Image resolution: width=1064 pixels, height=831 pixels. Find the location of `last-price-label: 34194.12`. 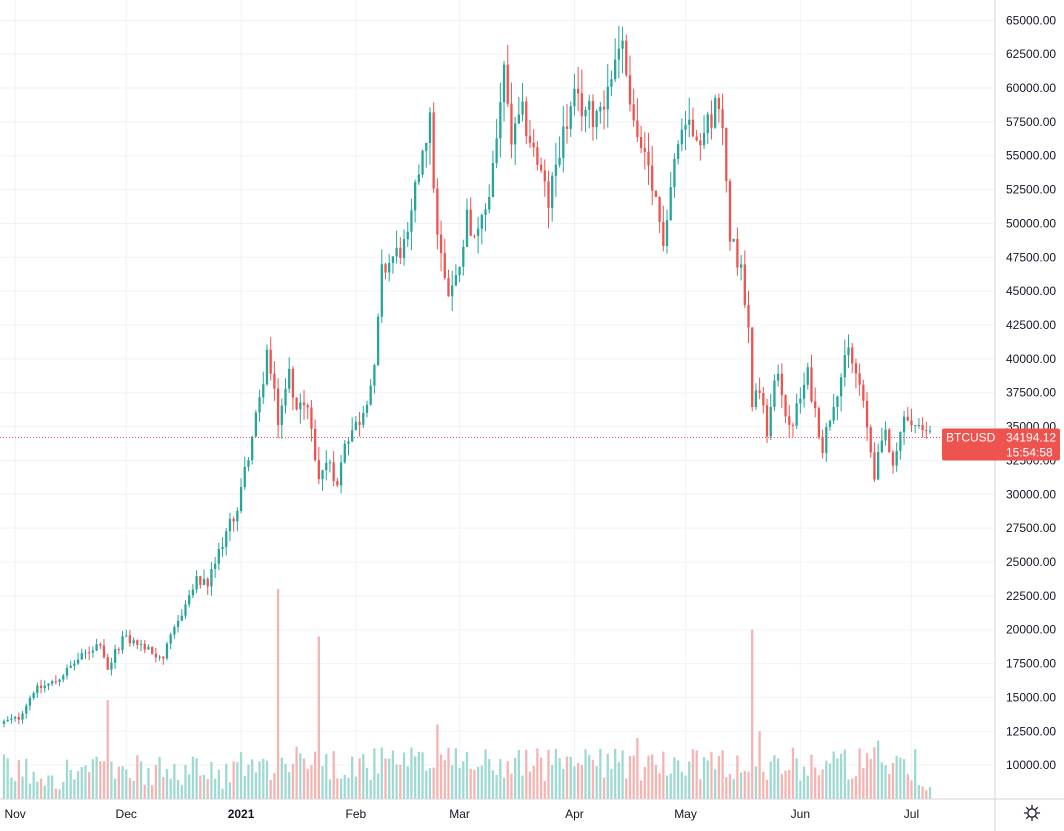

last-price-label: 34194.12 is located at coordinates (1031, 437).